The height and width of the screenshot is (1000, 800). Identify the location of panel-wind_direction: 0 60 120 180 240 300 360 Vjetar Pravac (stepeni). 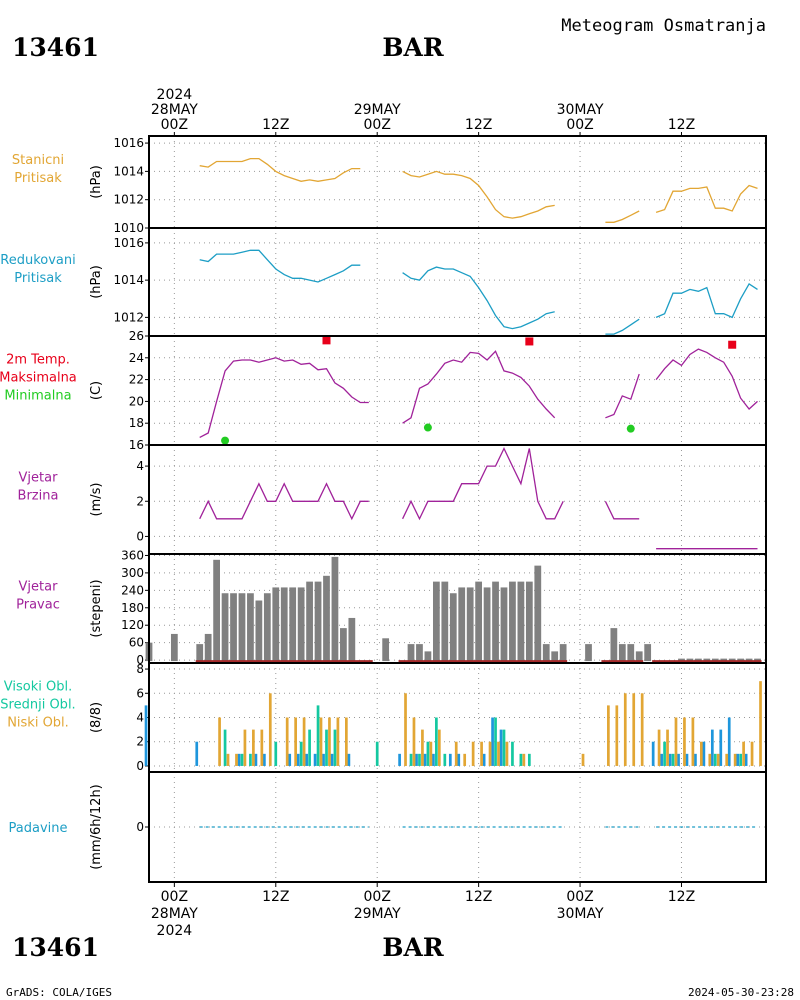
(391, 607).